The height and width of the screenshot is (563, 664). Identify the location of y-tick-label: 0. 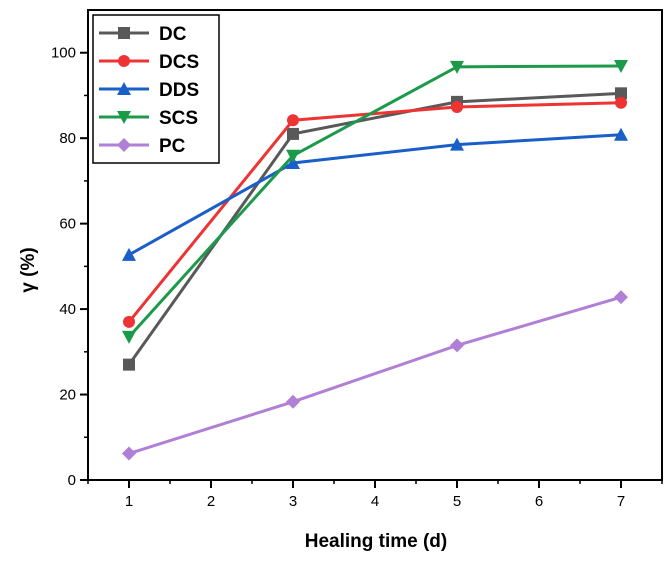
(72, 480).